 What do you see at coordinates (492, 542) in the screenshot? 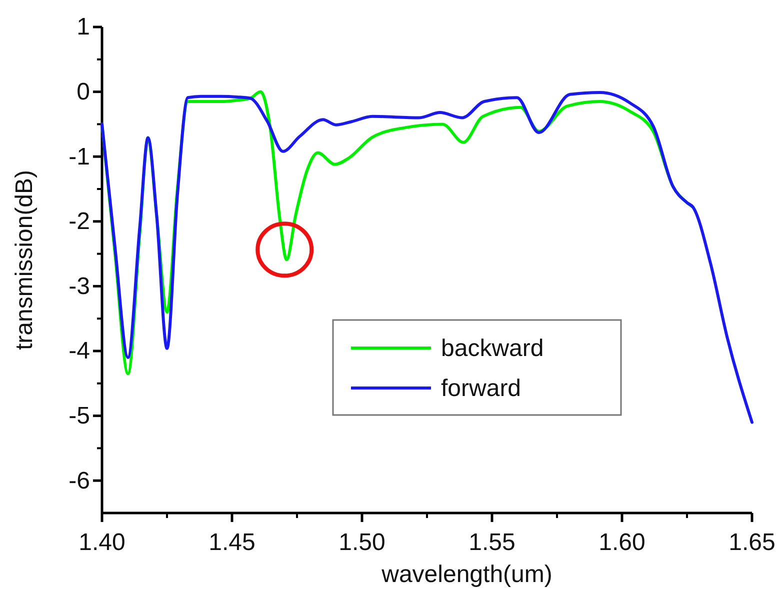
I see `x-tick-label: 1.55` at bounding box center [492, 542].